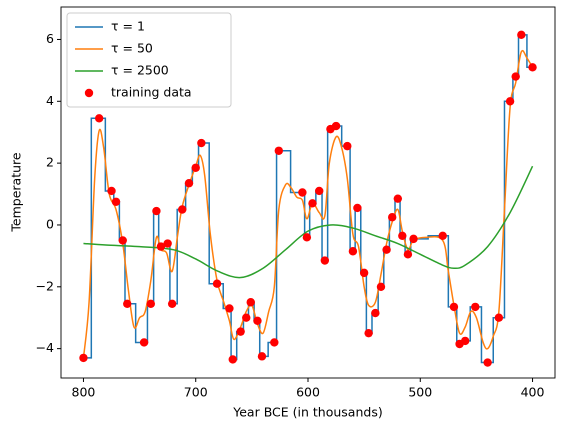  I want to click on legend-marker, so click(89, 93).